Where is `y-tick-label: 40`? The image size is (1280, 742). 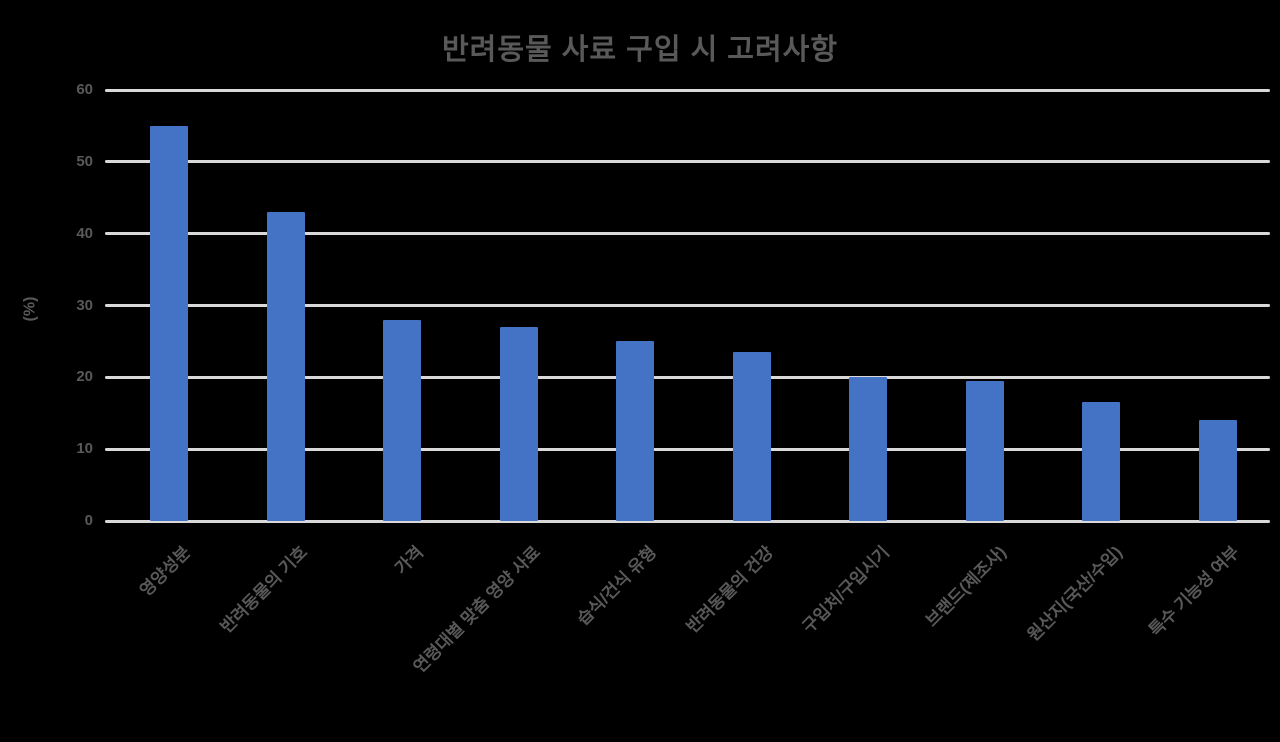
y-tick-label: 40 is located at coordinates (84, 233).